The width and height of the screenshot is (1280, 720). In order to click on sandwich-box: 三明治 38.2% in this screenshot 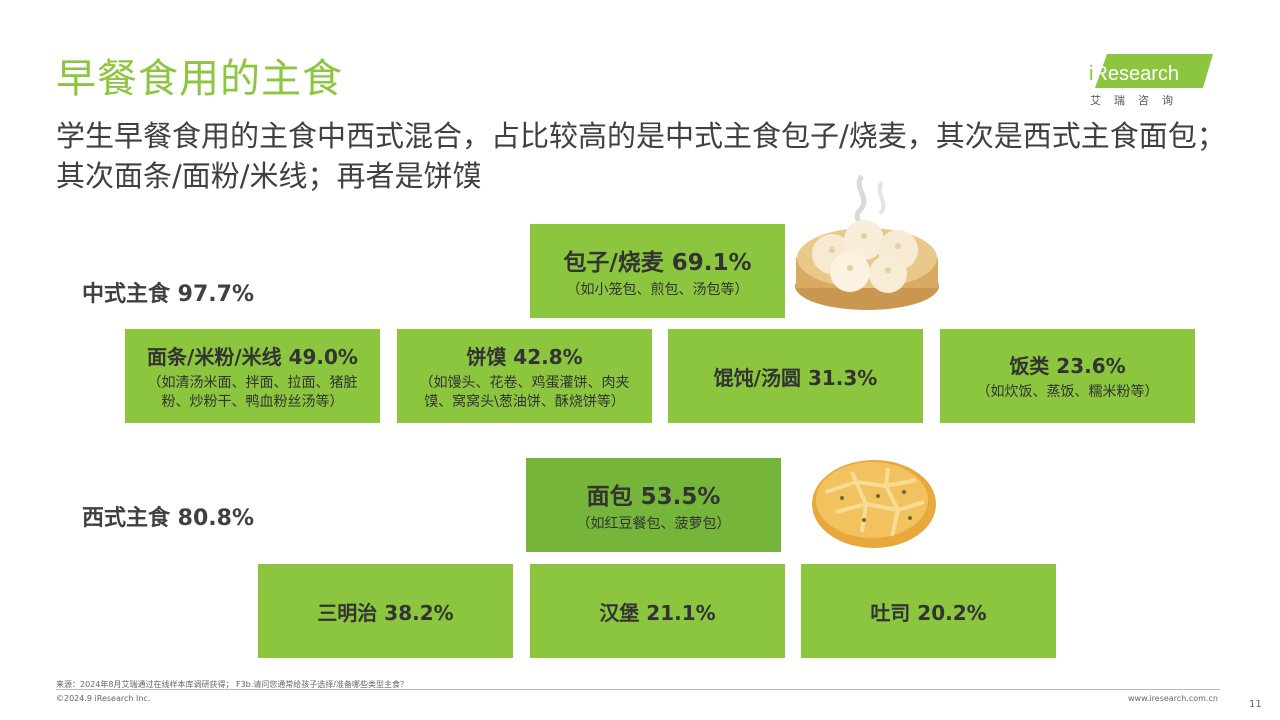, I will do `click(385, 611)`.